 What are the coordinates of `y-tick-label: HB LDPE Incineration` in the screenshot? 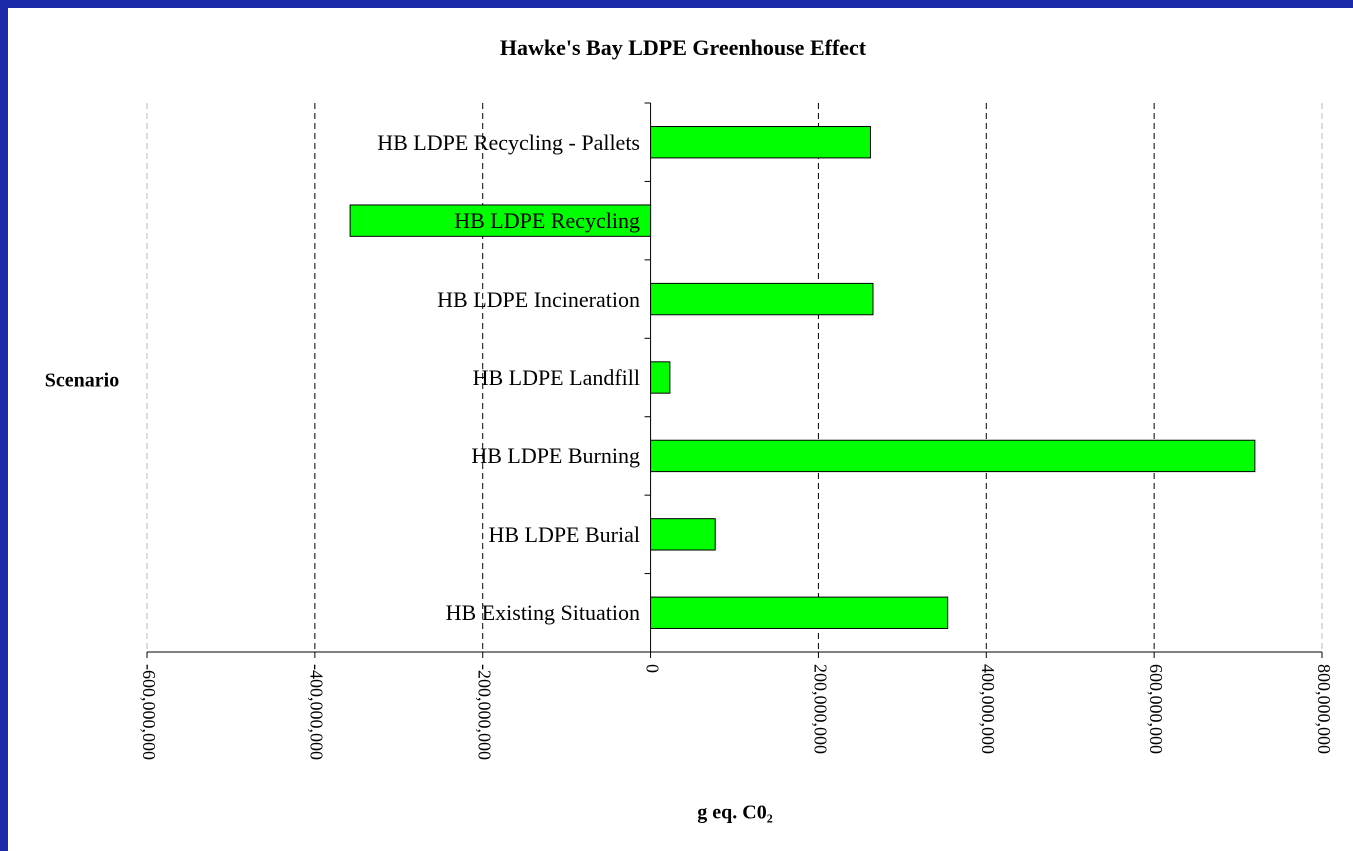 It's located at (538, 299).